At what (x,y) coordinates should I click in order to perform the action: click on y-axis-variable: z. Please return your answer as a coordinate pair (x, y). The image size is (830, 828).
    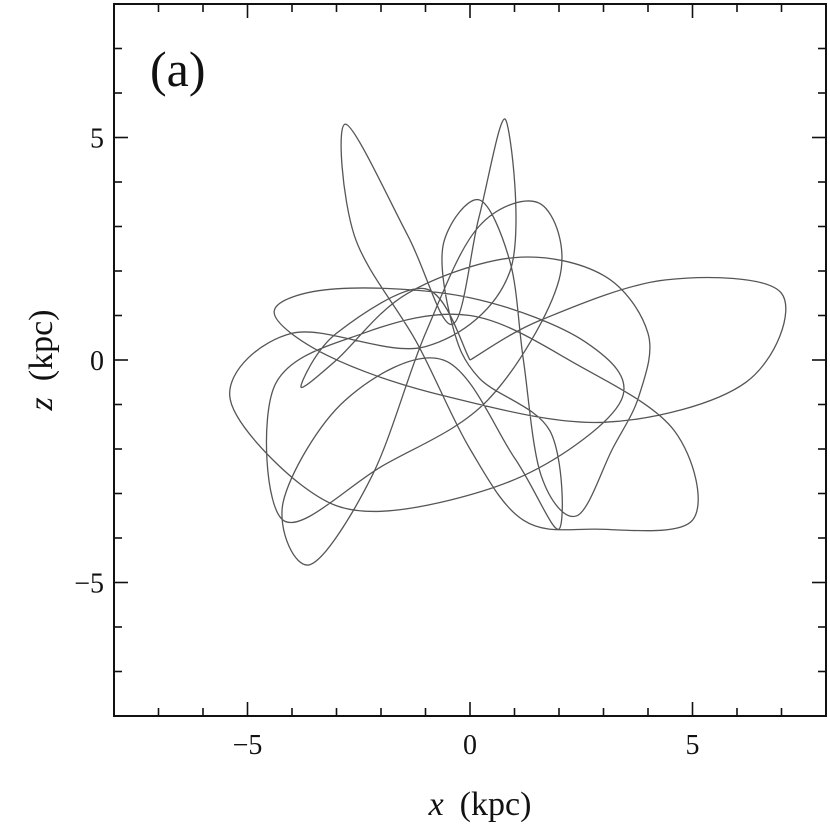
    Looking at the image, I should click on (41, 404).